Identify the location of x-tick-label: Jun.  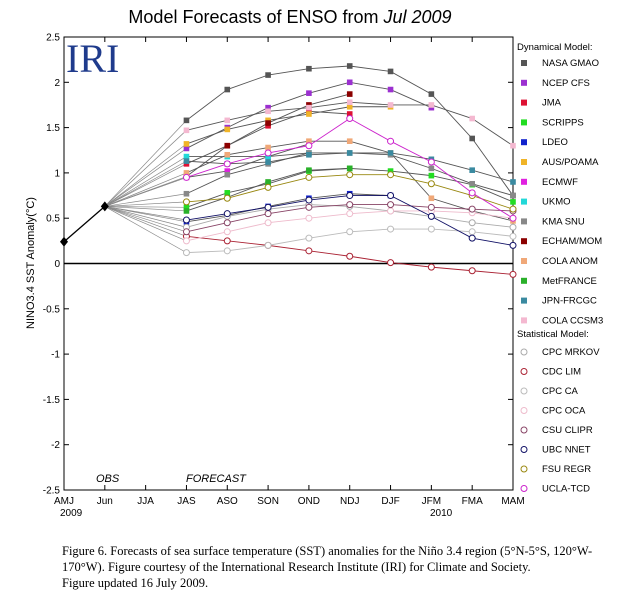
(105, 501).